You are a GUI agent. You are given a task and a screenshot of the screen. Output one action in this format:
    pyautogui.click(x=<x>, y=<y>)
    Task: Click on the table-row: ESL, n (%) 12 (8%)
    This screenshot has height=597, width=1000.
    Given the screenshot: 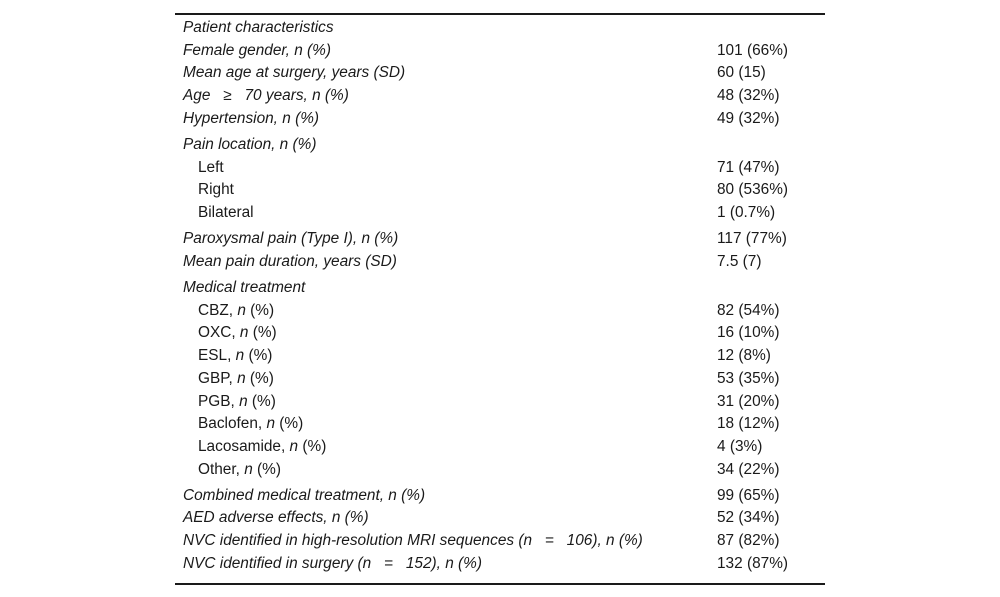 What is the action you would take?
    pyautogui.click(x=500, y=356)
    